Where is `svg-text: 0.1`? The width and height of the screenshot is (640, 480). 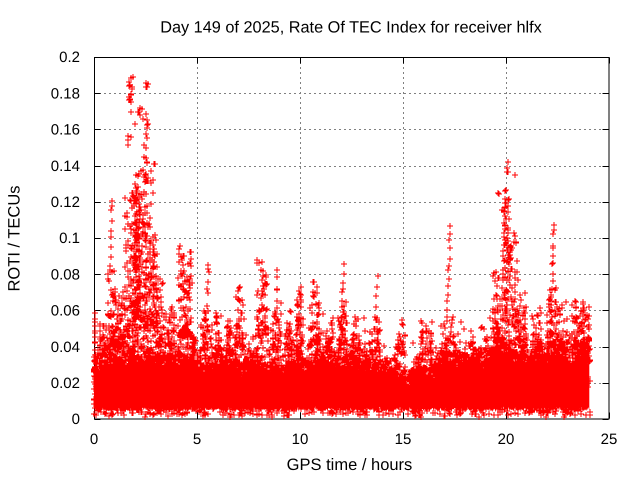
svg-text: 0.1 is located at coordinates (69, 238).